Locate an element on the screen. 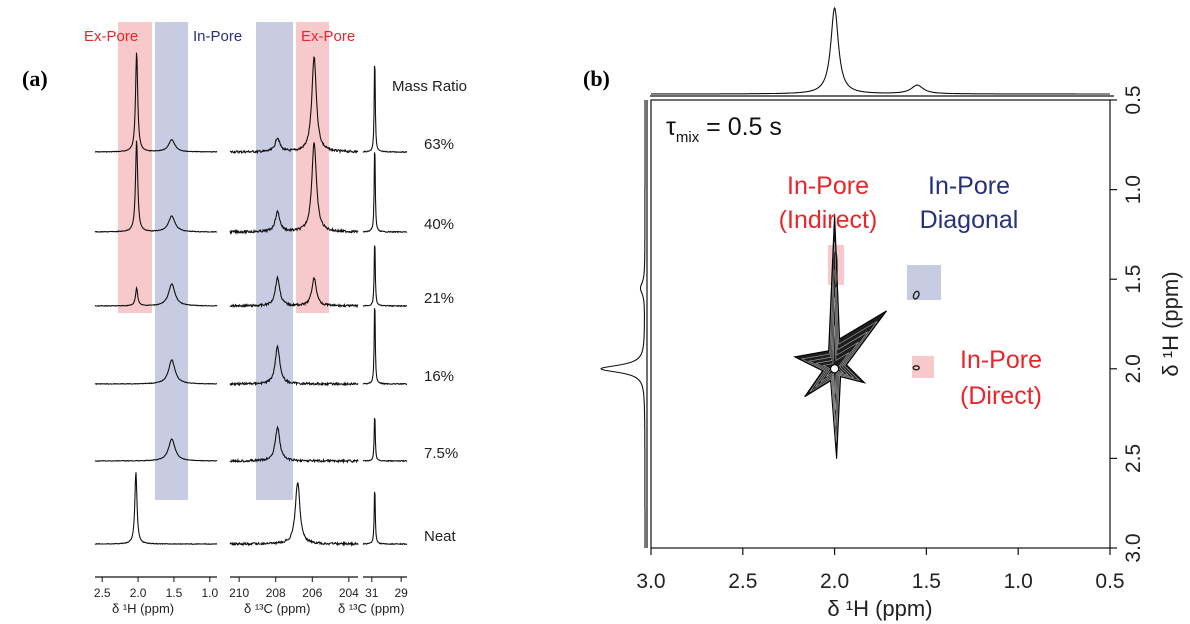 The width and height of the screenshot is (1190, 624). spectrum-trace-40pct-sub2 is located at coordinates (385, 193).